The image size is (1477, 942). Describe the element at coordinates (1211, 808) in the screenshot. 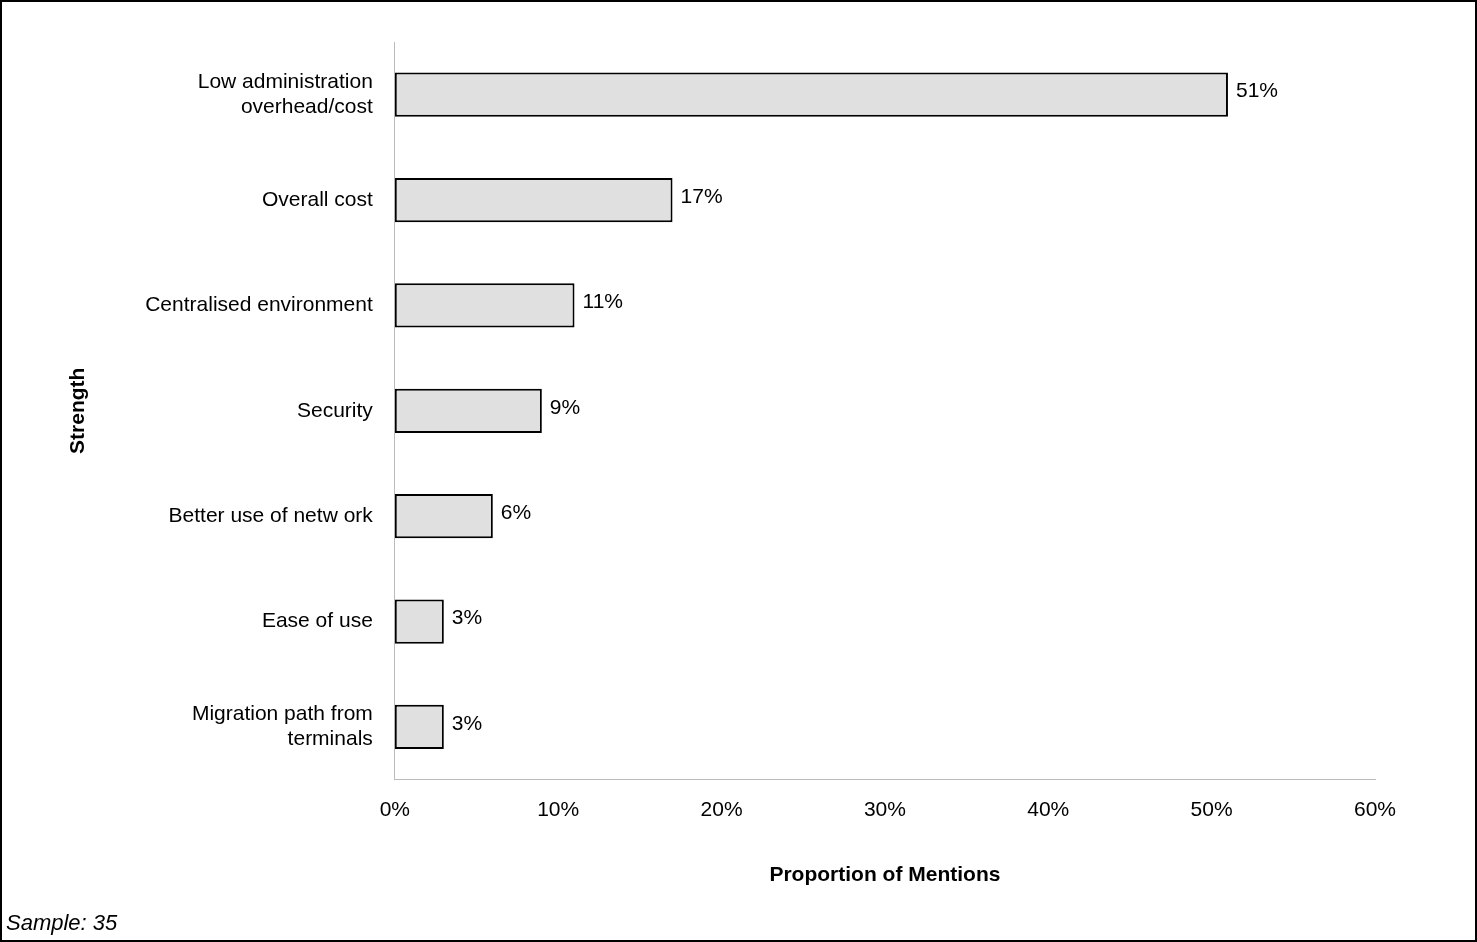

I see `x-tick-label: 50%` at that location.